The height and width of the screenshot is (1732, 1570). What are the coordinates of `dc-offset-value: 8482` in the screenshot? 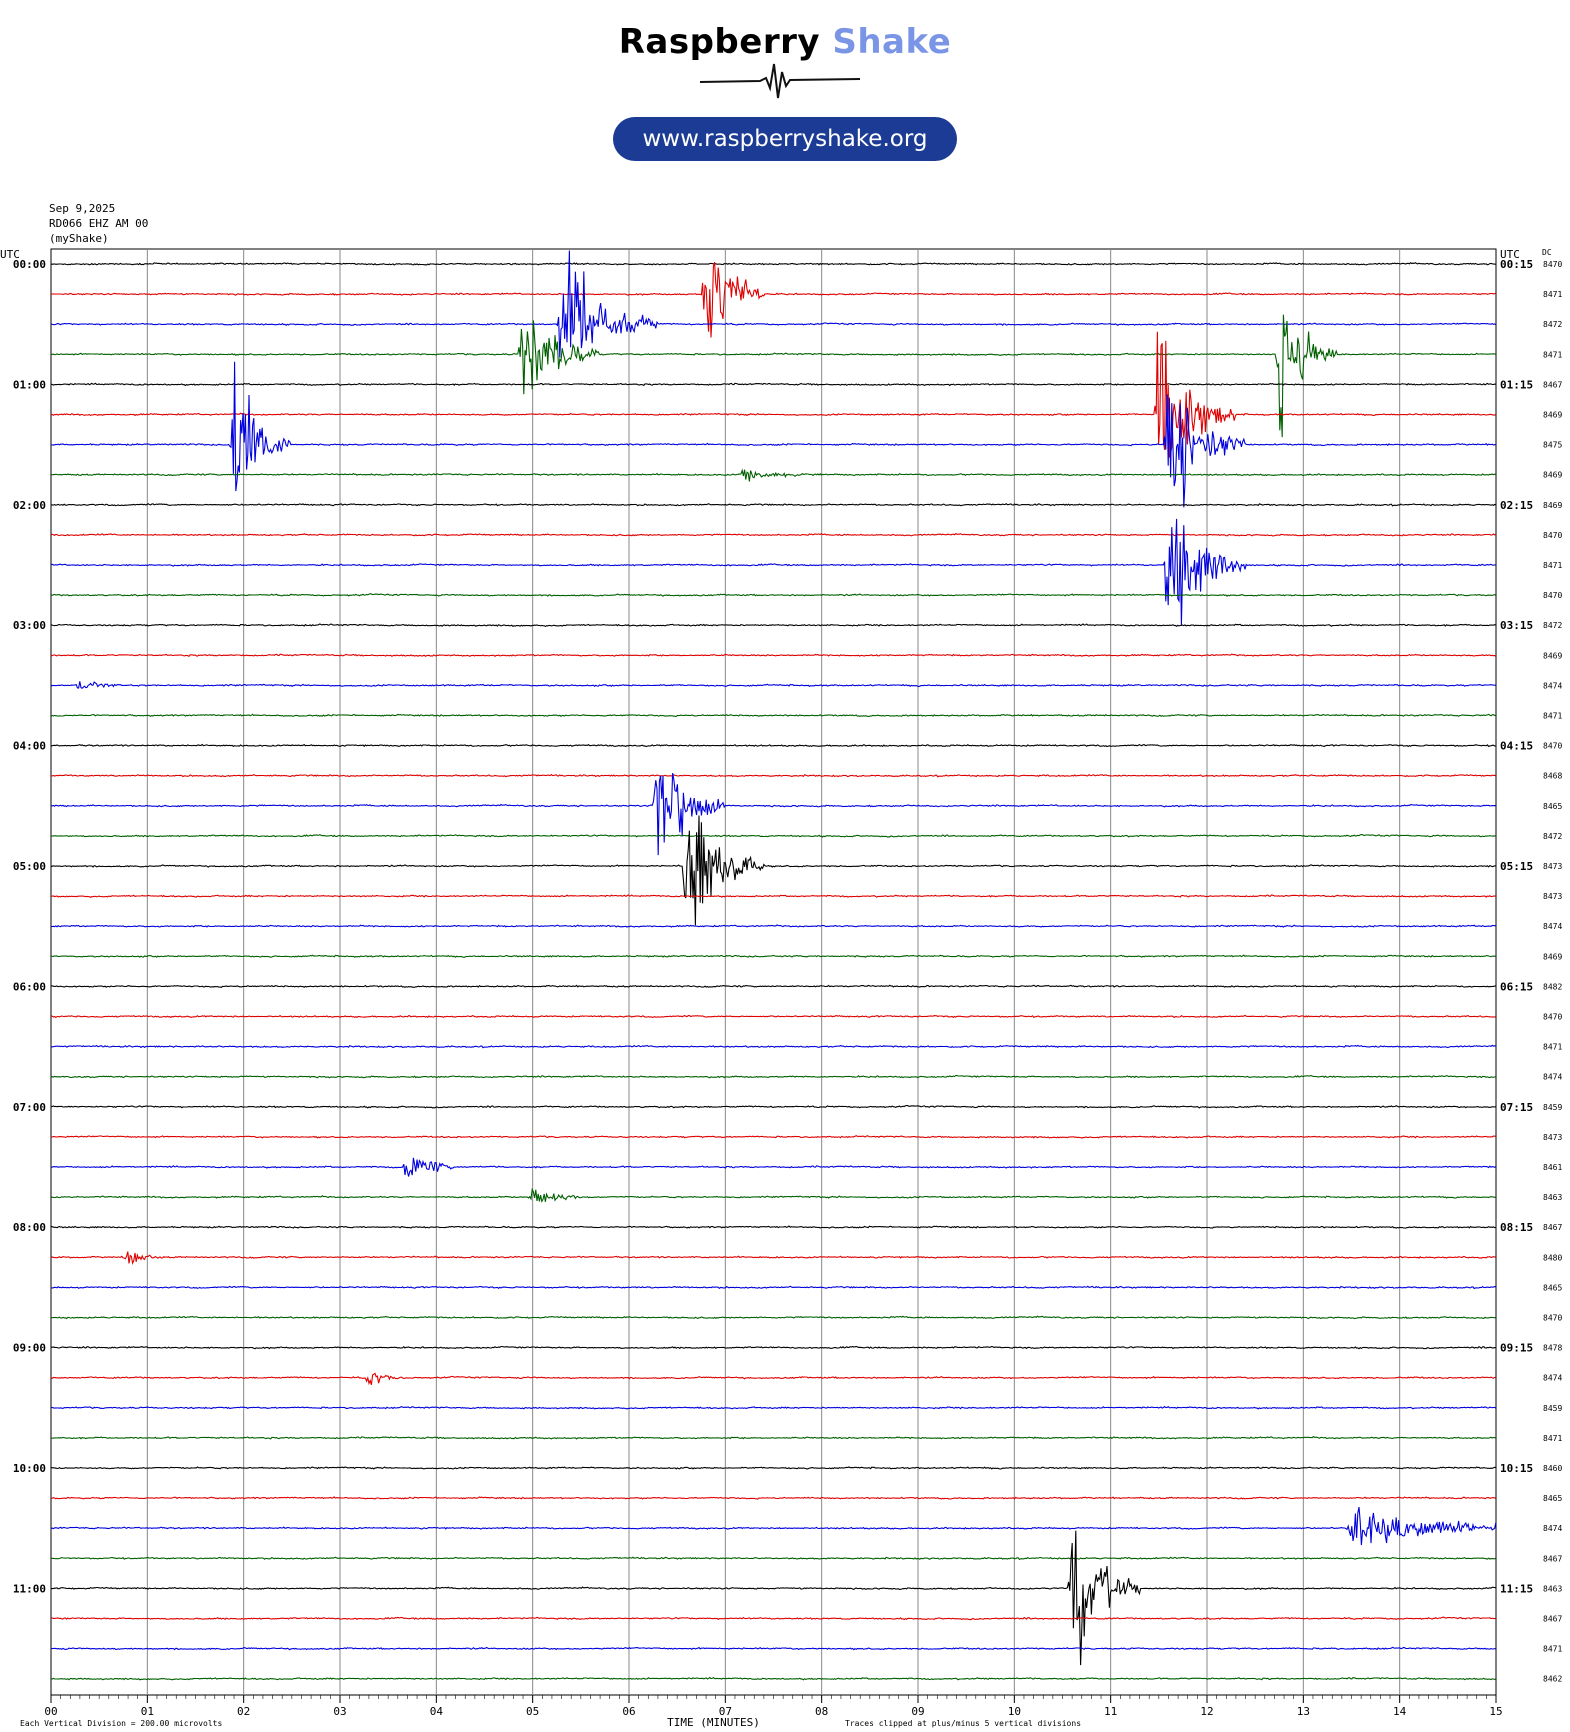 It's located at (1552, 986).